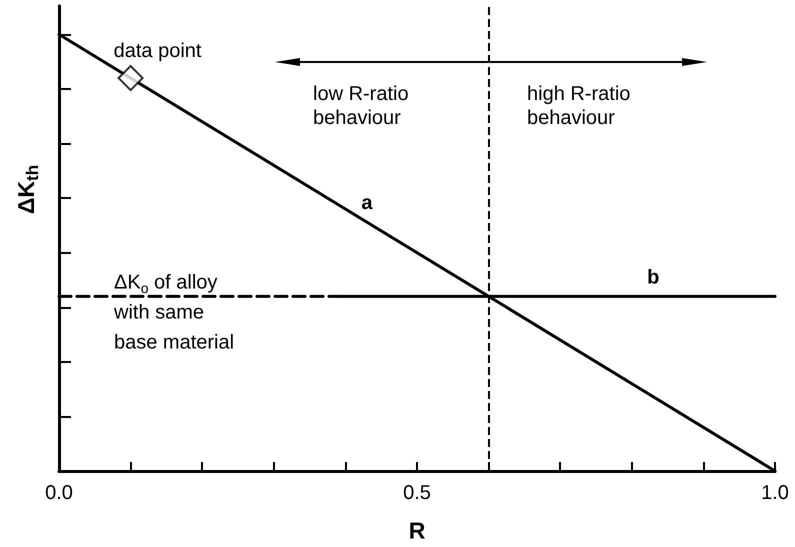 Image resolution: width=795 pixels, height=547 pixels. I want to click on y-axis-title: ΔKth, so click(27, 189).